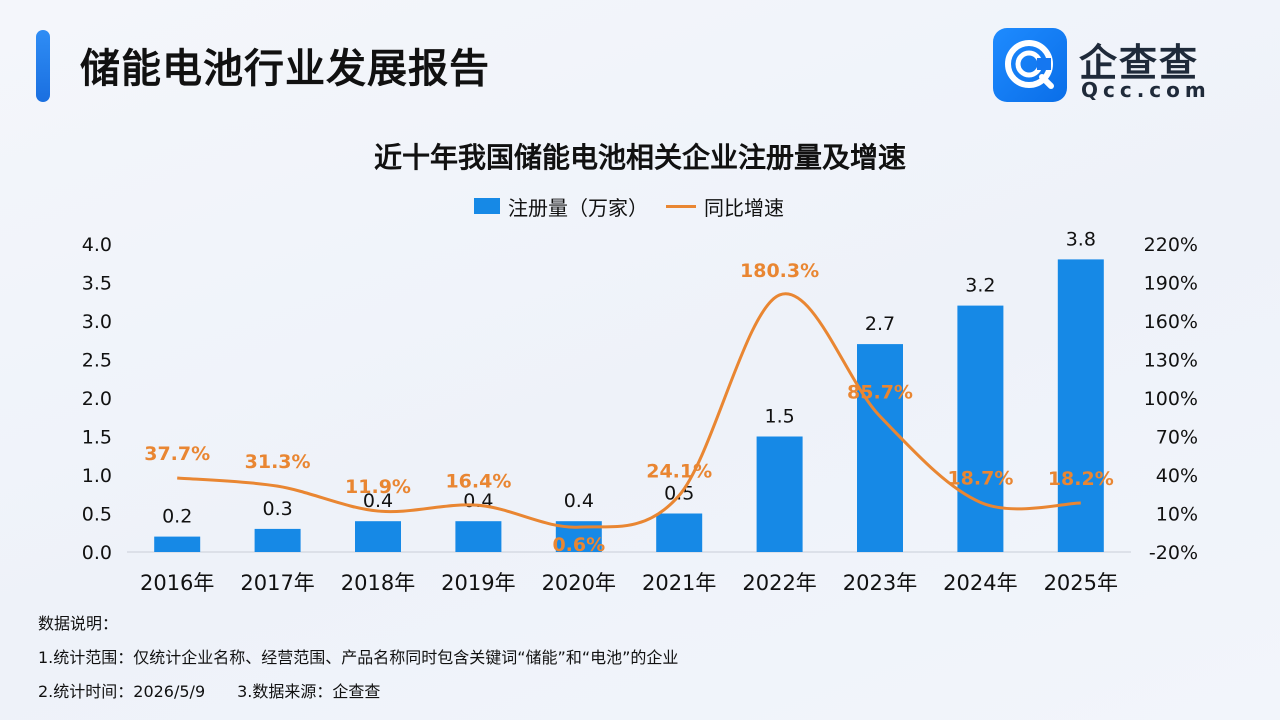 Image resolution: width=1280 pixels, height=720 pixels. I want to click on y-left-tick-label: 4.0, so click(97, 245).